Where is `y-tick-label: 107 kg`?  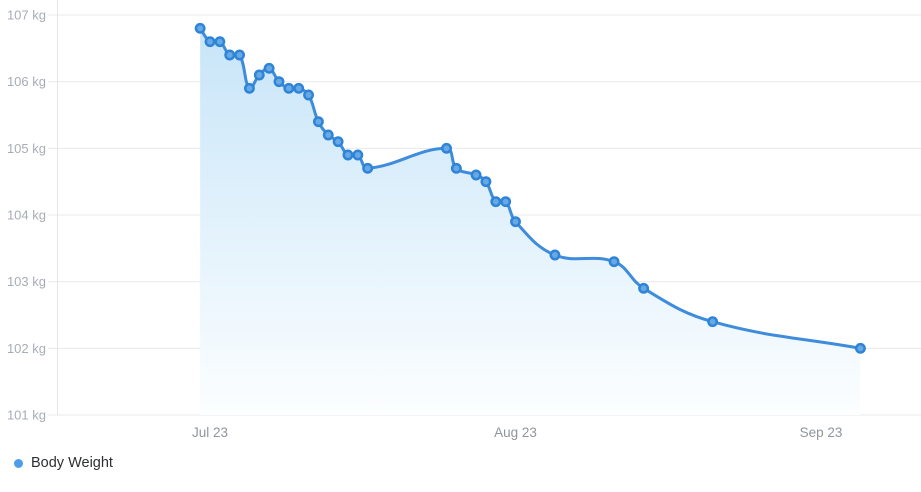 y-tick-label: 107 kg is located at coordinates (26, 15).